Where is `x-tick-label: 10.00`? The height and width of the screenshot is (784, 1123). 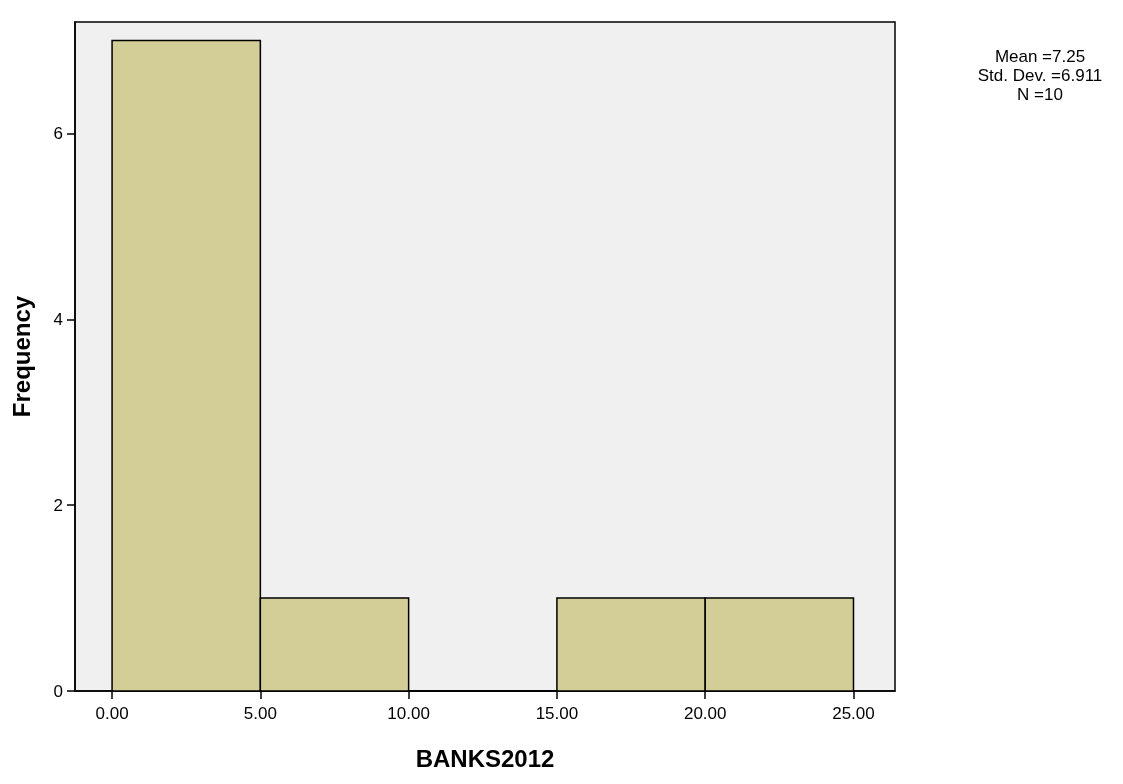
x-tick-label: 10.00 is located at coordinates (408, 713).